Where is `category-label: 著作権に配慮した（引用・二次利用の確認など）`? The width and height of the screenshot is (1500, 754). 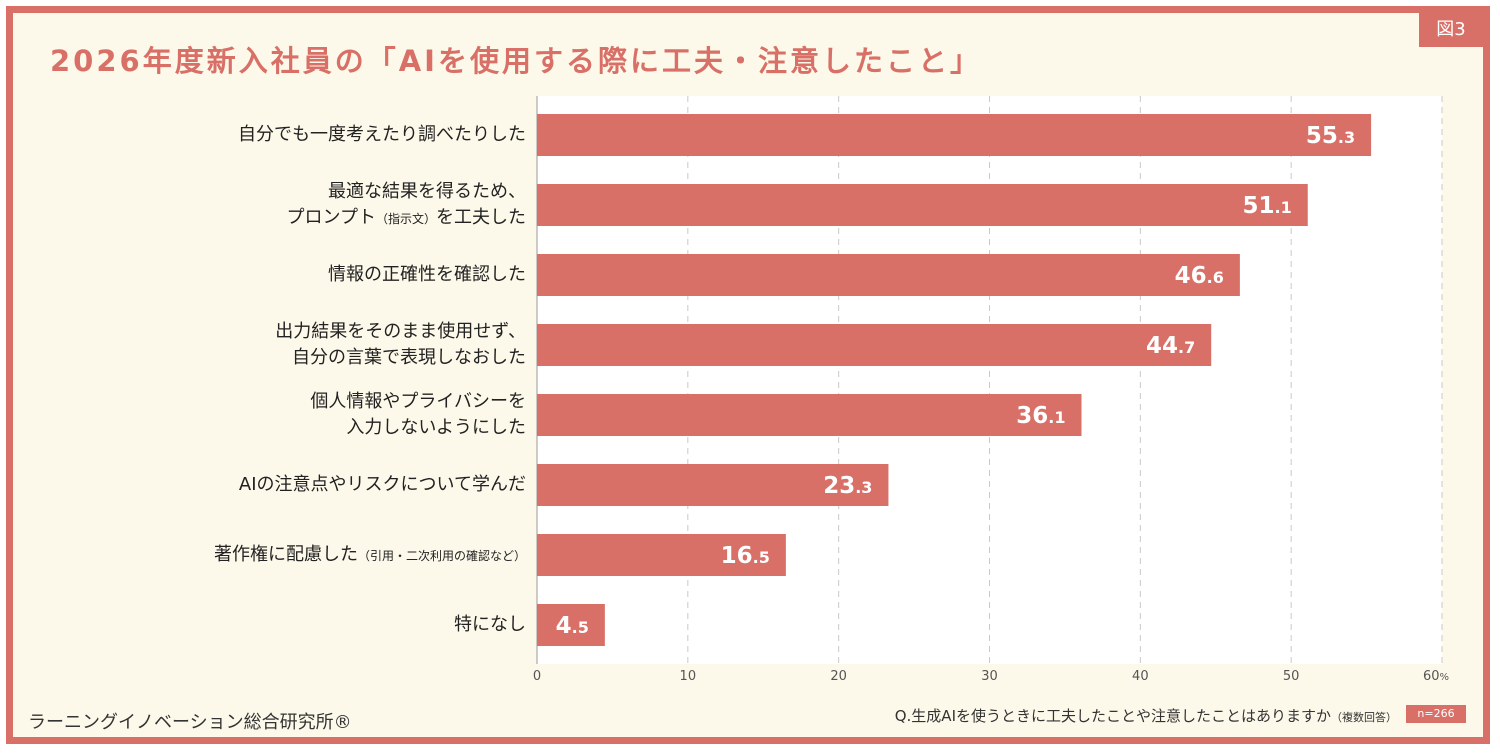
category-label: 著作権に配慮した（引用・二次利用の確認など） is located at coordinates (370, 555).